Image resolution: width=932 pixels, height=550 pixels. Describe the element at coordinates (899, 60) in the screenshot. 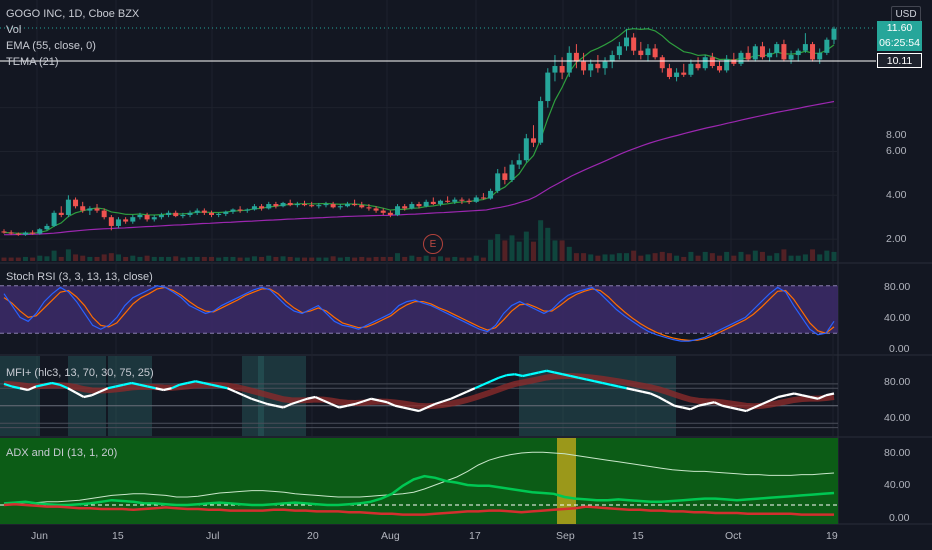

I see `horizontal-line-price-tag: 10.11` at that location.